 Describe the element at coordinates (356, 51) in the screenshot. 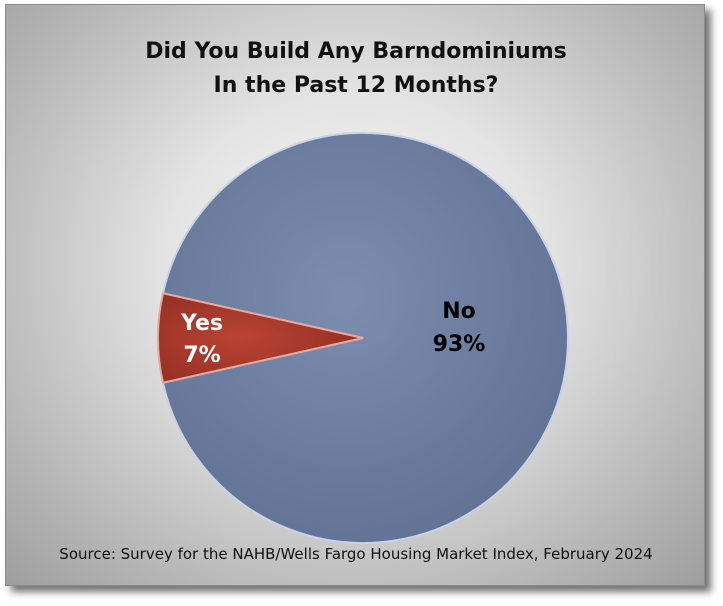

I see `chart-title-line-1: Did You Build Any Barndominiums` at that location.